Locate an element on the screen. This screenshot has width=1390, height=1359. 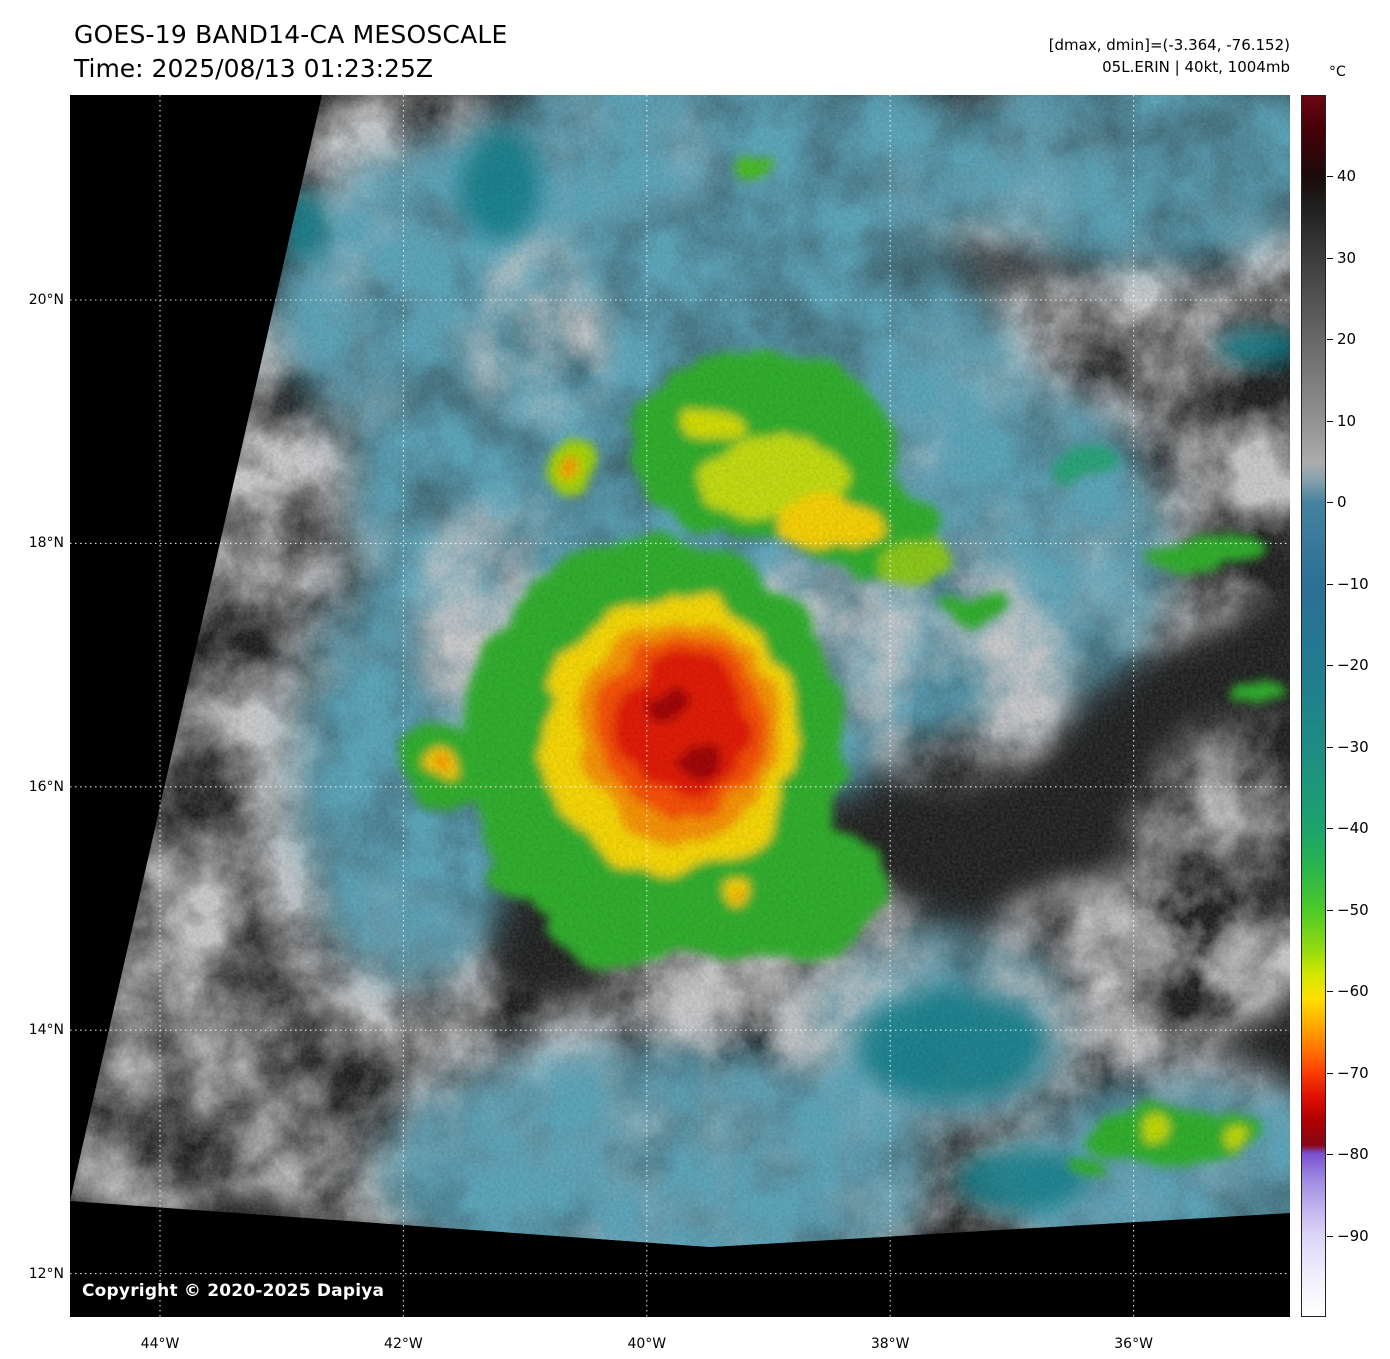
colorbar-tick-label: 10 is located at coordinates (1347, 420).